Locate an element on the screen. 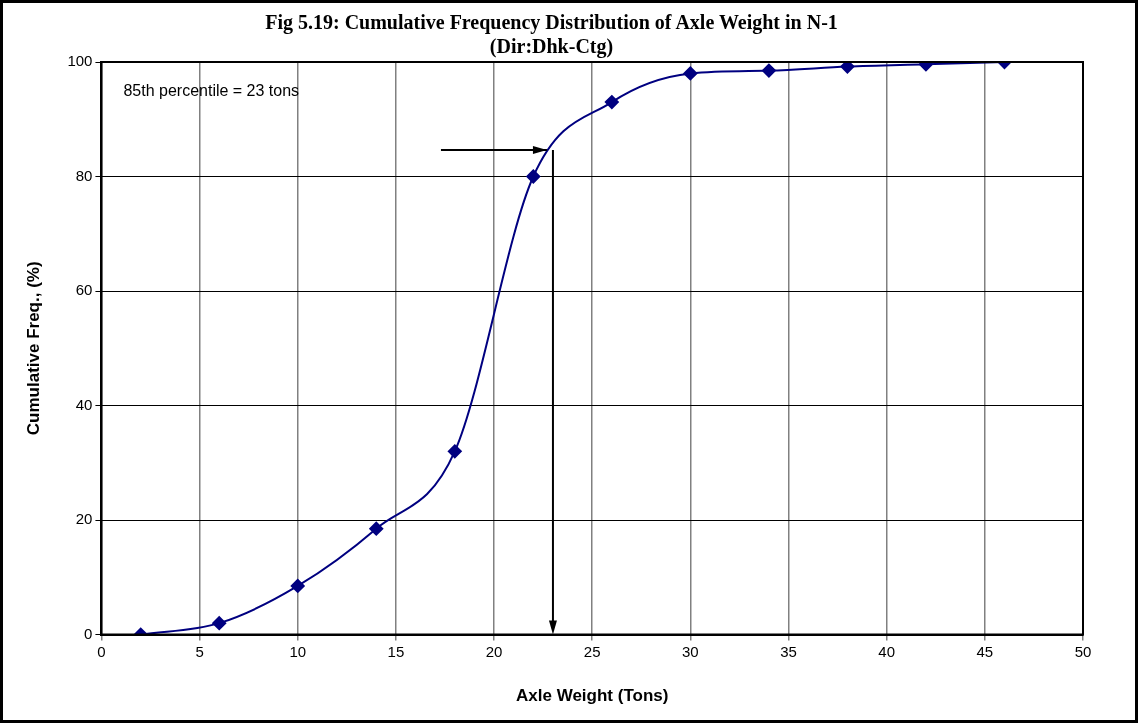  x-tick-label: 40 is located at coordinates (887, 651).